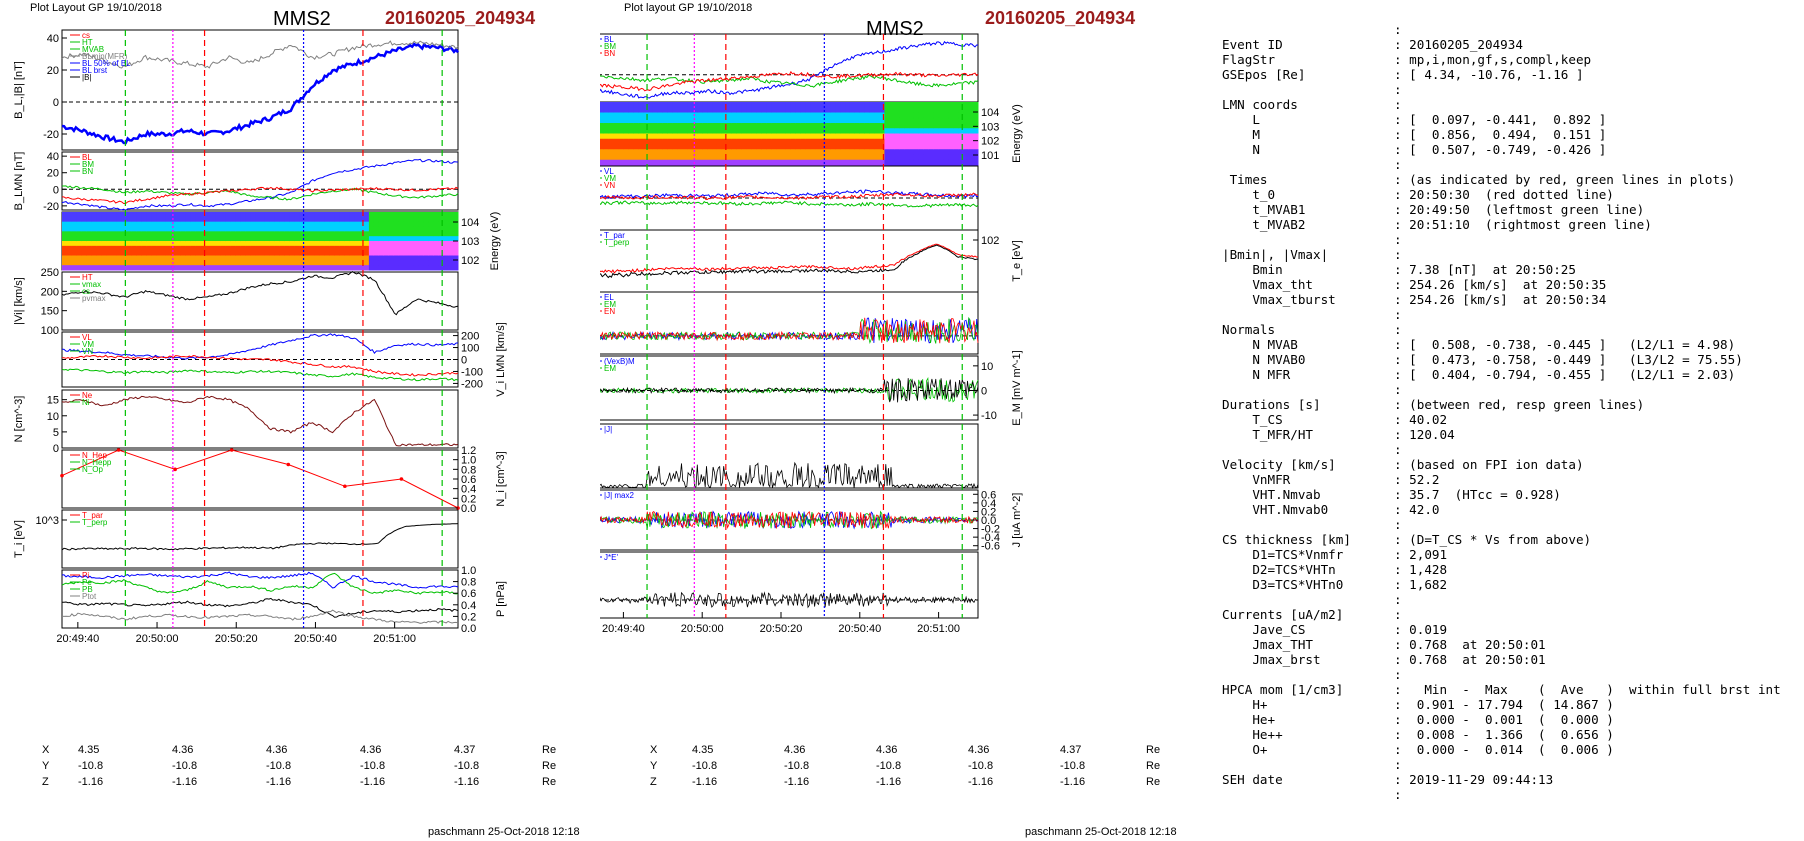 This screenshot has height=841, width=1804. I want to click on info-label: L, so click(1241, 119).